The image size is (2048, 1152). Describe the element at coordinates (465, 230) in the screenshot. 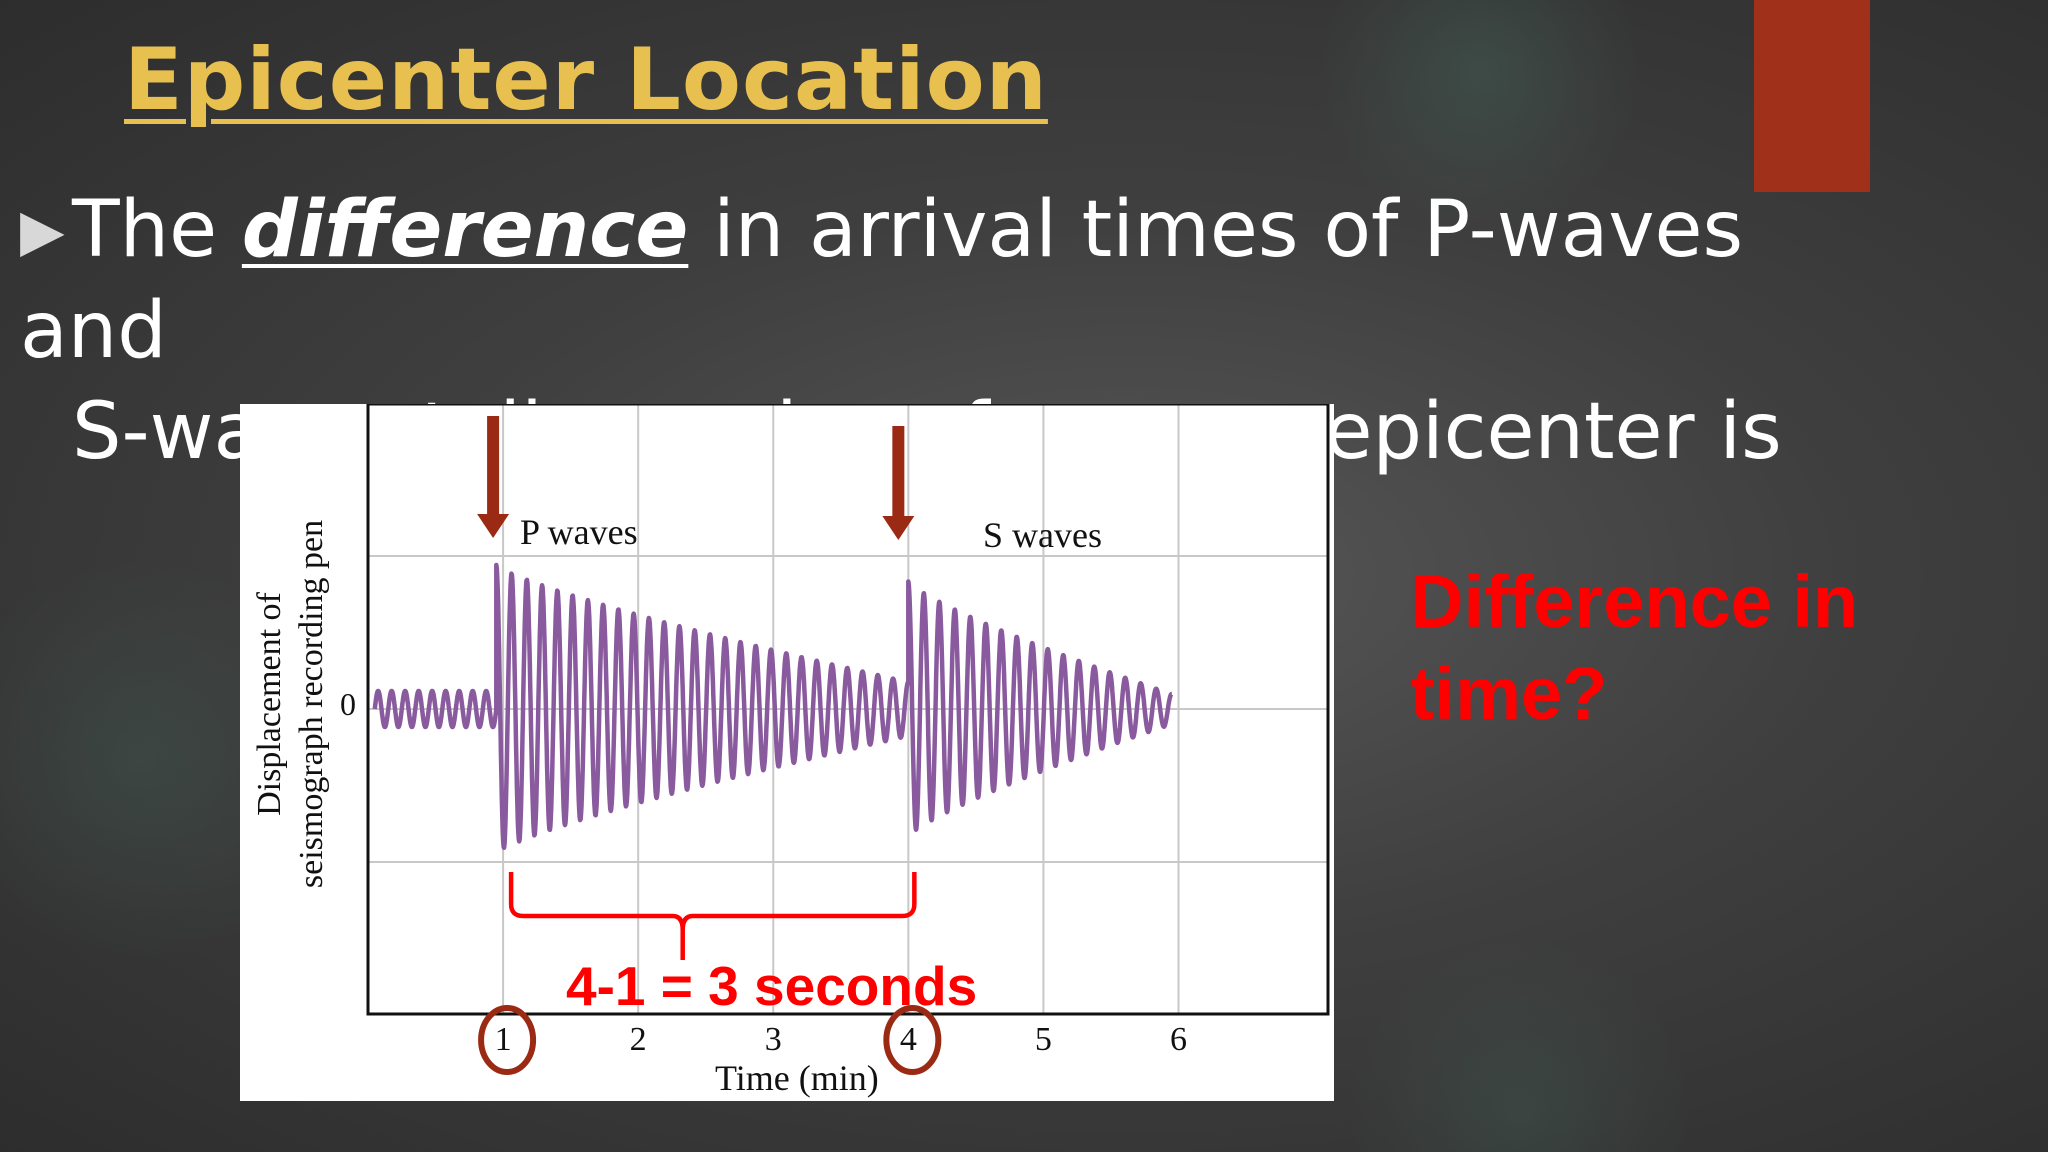

I see `bullet-emphasis: difference` at that location.